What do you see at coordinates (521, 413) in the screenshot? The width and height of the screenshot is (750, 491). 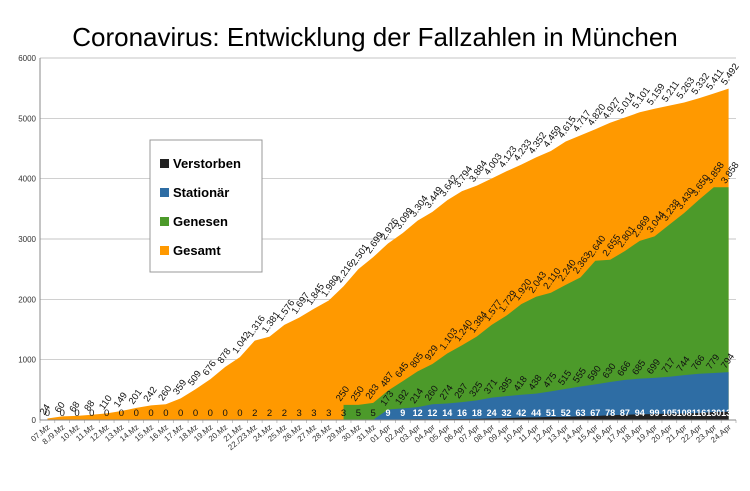 I see `data-label-verstorben: 42` at bounding box center [521, 413].